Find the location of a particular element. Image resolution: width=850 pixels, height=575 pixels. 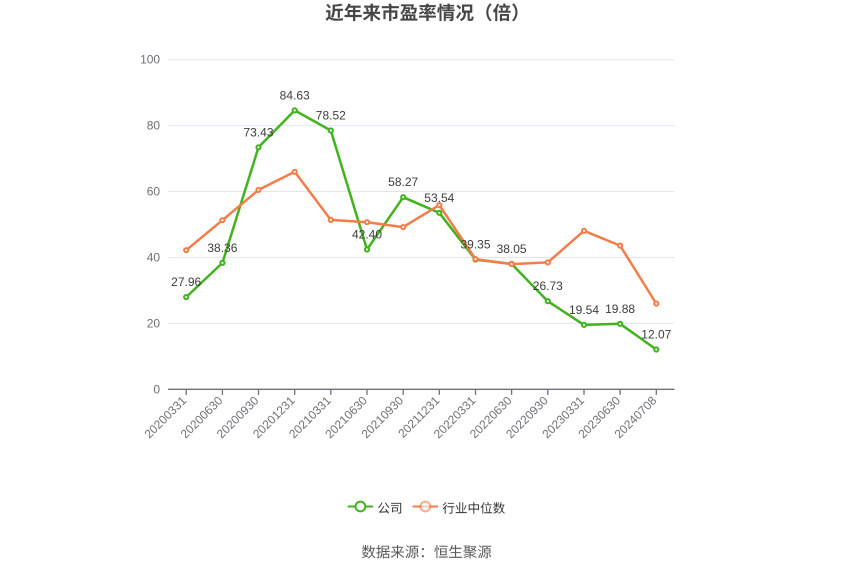

svg-text: 58.27 is located at coordinates (403, 182).